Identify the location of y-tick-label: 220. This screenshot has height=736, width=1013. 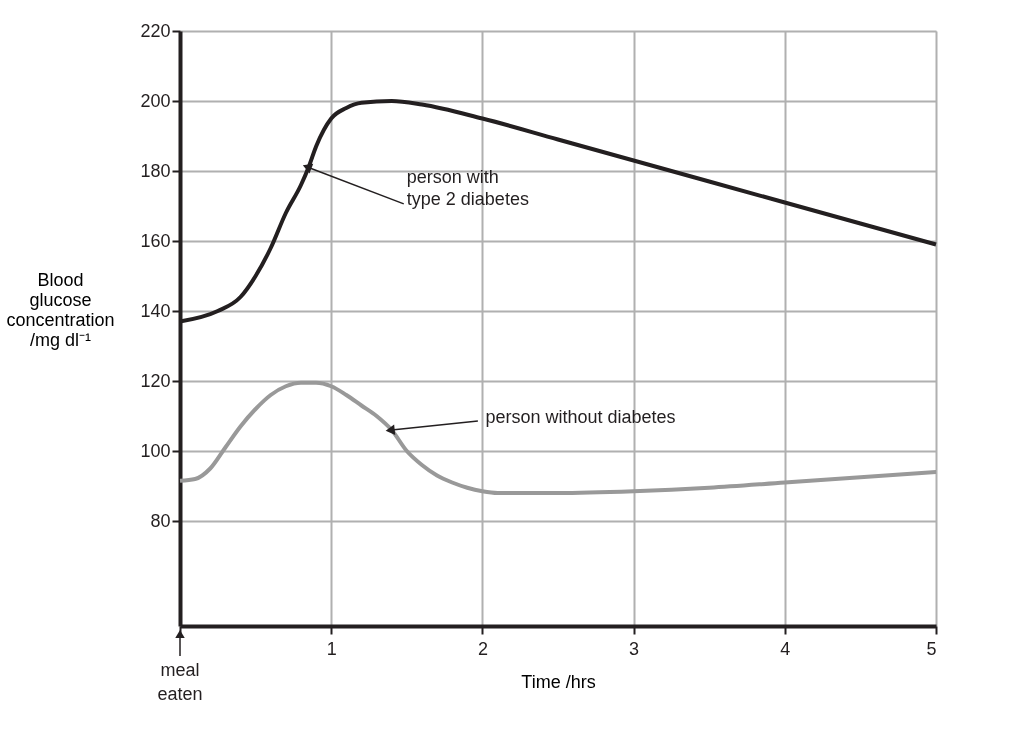
(155, 30).